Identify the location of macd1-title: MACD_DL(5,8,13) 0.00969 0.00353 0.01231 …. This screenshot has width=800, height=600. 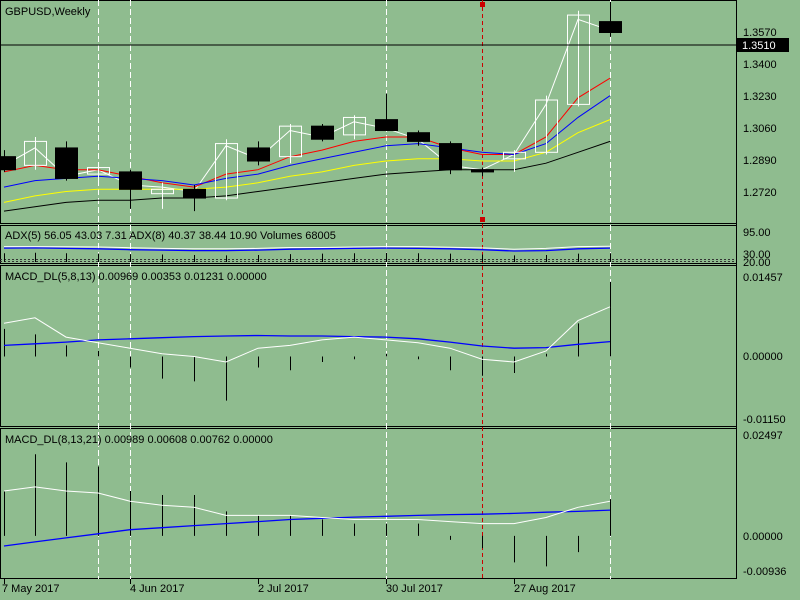
(136, 277).